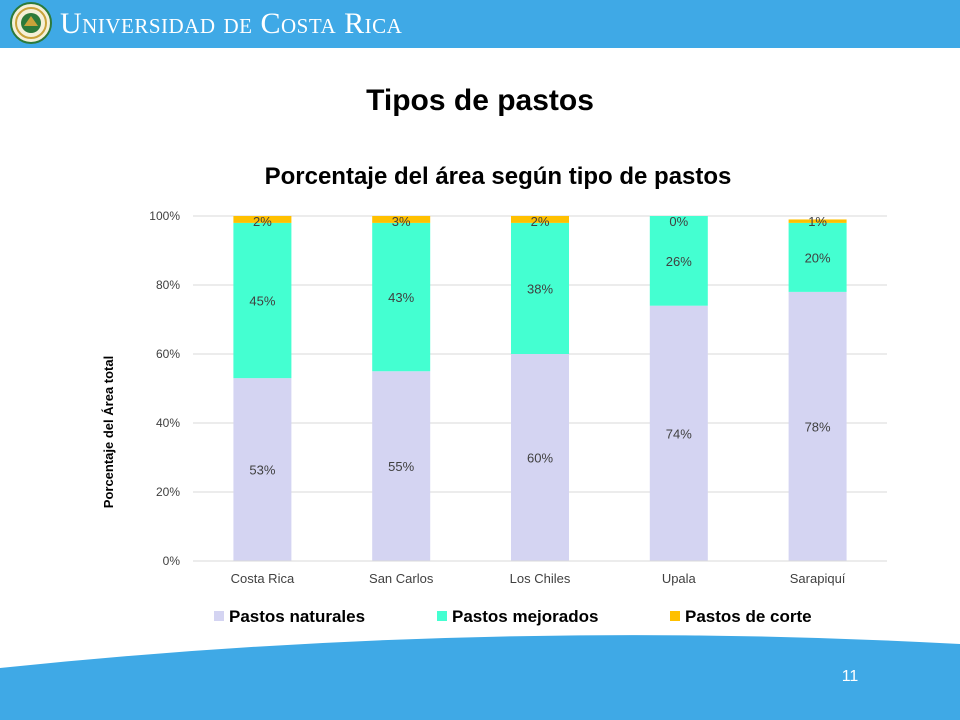  I want to click on data-label: 45%, so click(262, 301).